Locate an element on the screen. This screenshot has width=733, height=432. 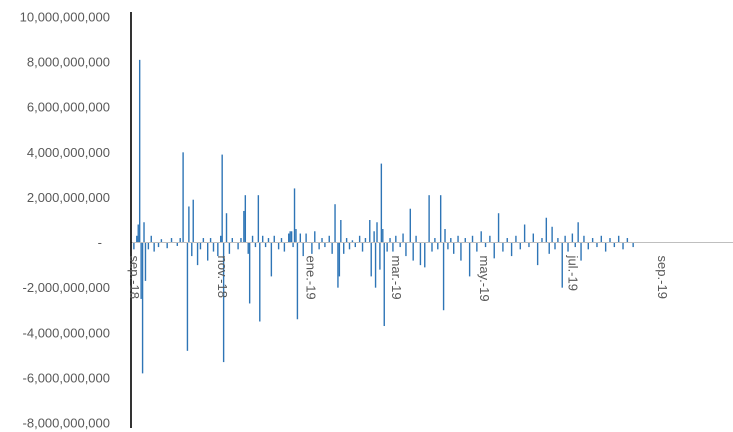
y-tick-label: 8,000,000,000 is located at coordinates (68, 62).